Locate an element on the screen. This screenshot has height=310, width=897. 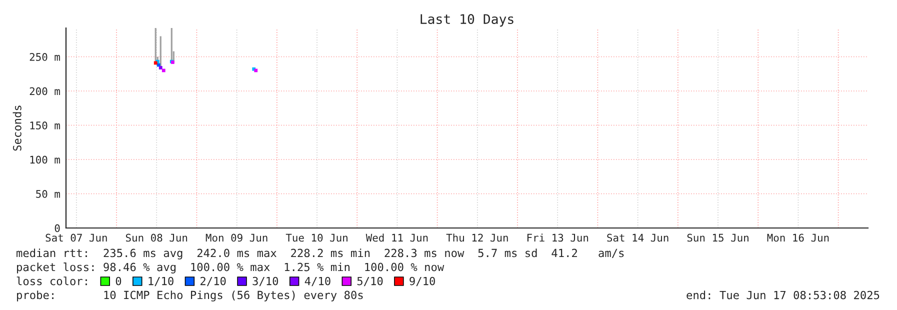
y-tick-label: 250 m is located at coordinates (45, 57).